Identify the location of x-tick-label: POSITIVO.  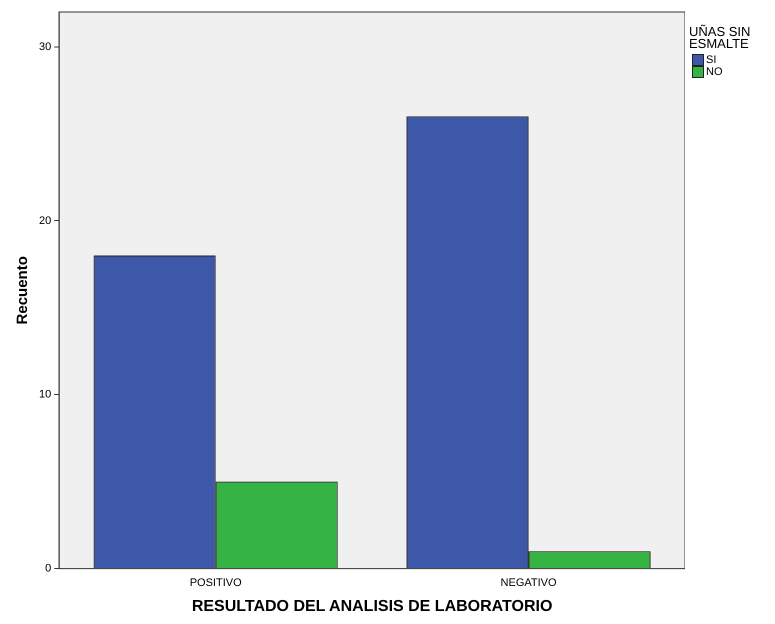
(216, 583).